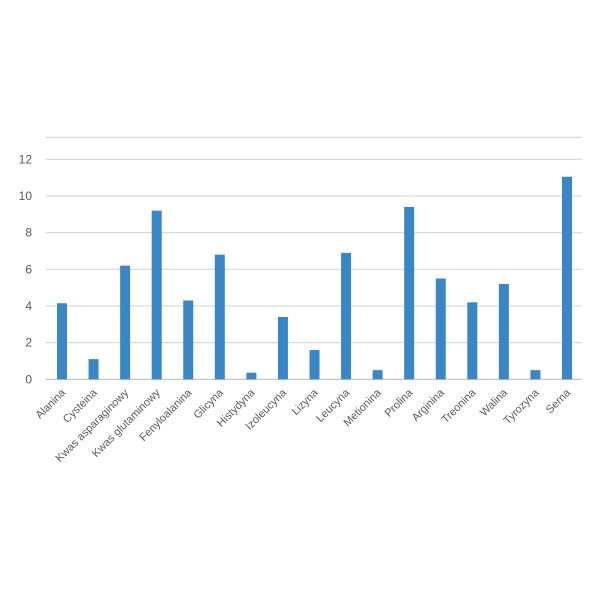 This screenshot has width=600, height=600. I want to click on bar-histydyna, so click(251, 376).